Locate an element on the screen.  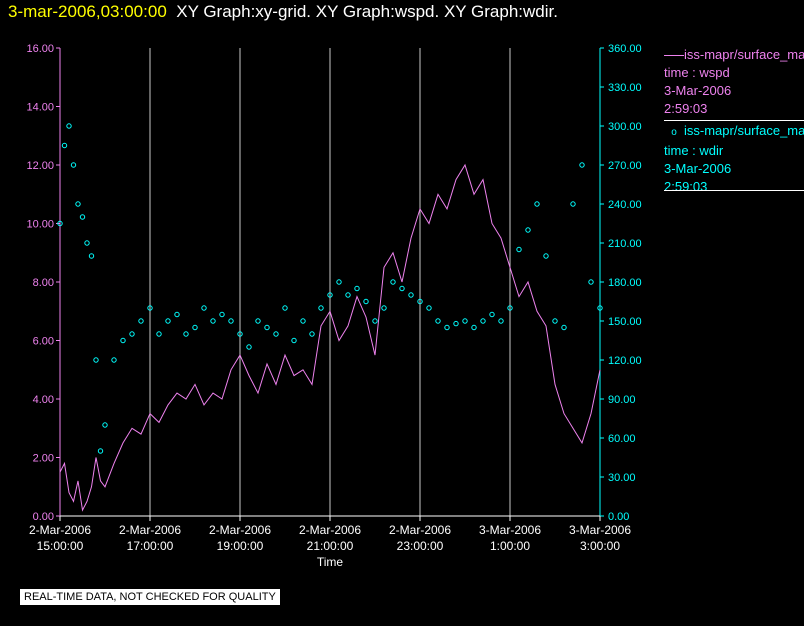
y-right-tick-label: 330.00 is located at coordinates (625, 88).